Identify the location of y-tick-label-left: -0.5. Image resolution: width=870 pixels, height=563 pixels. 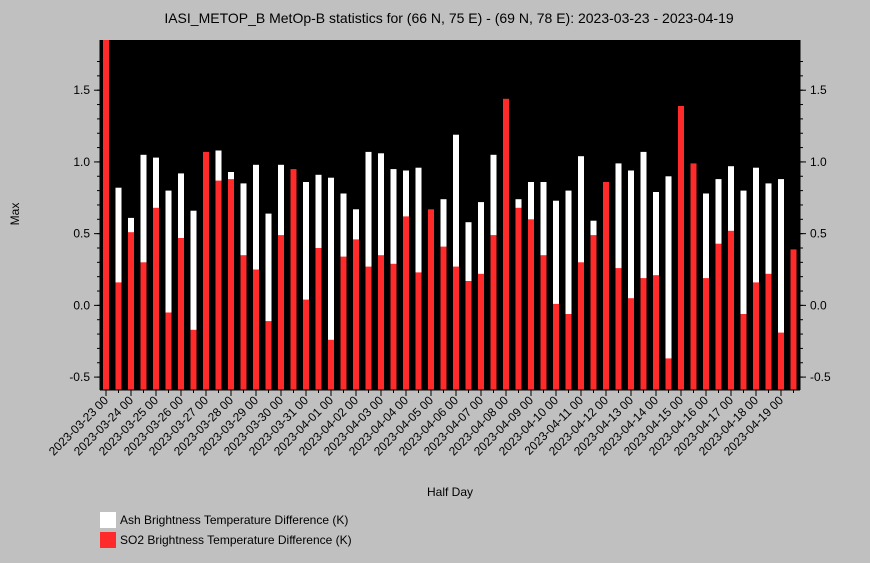
(79, 377).